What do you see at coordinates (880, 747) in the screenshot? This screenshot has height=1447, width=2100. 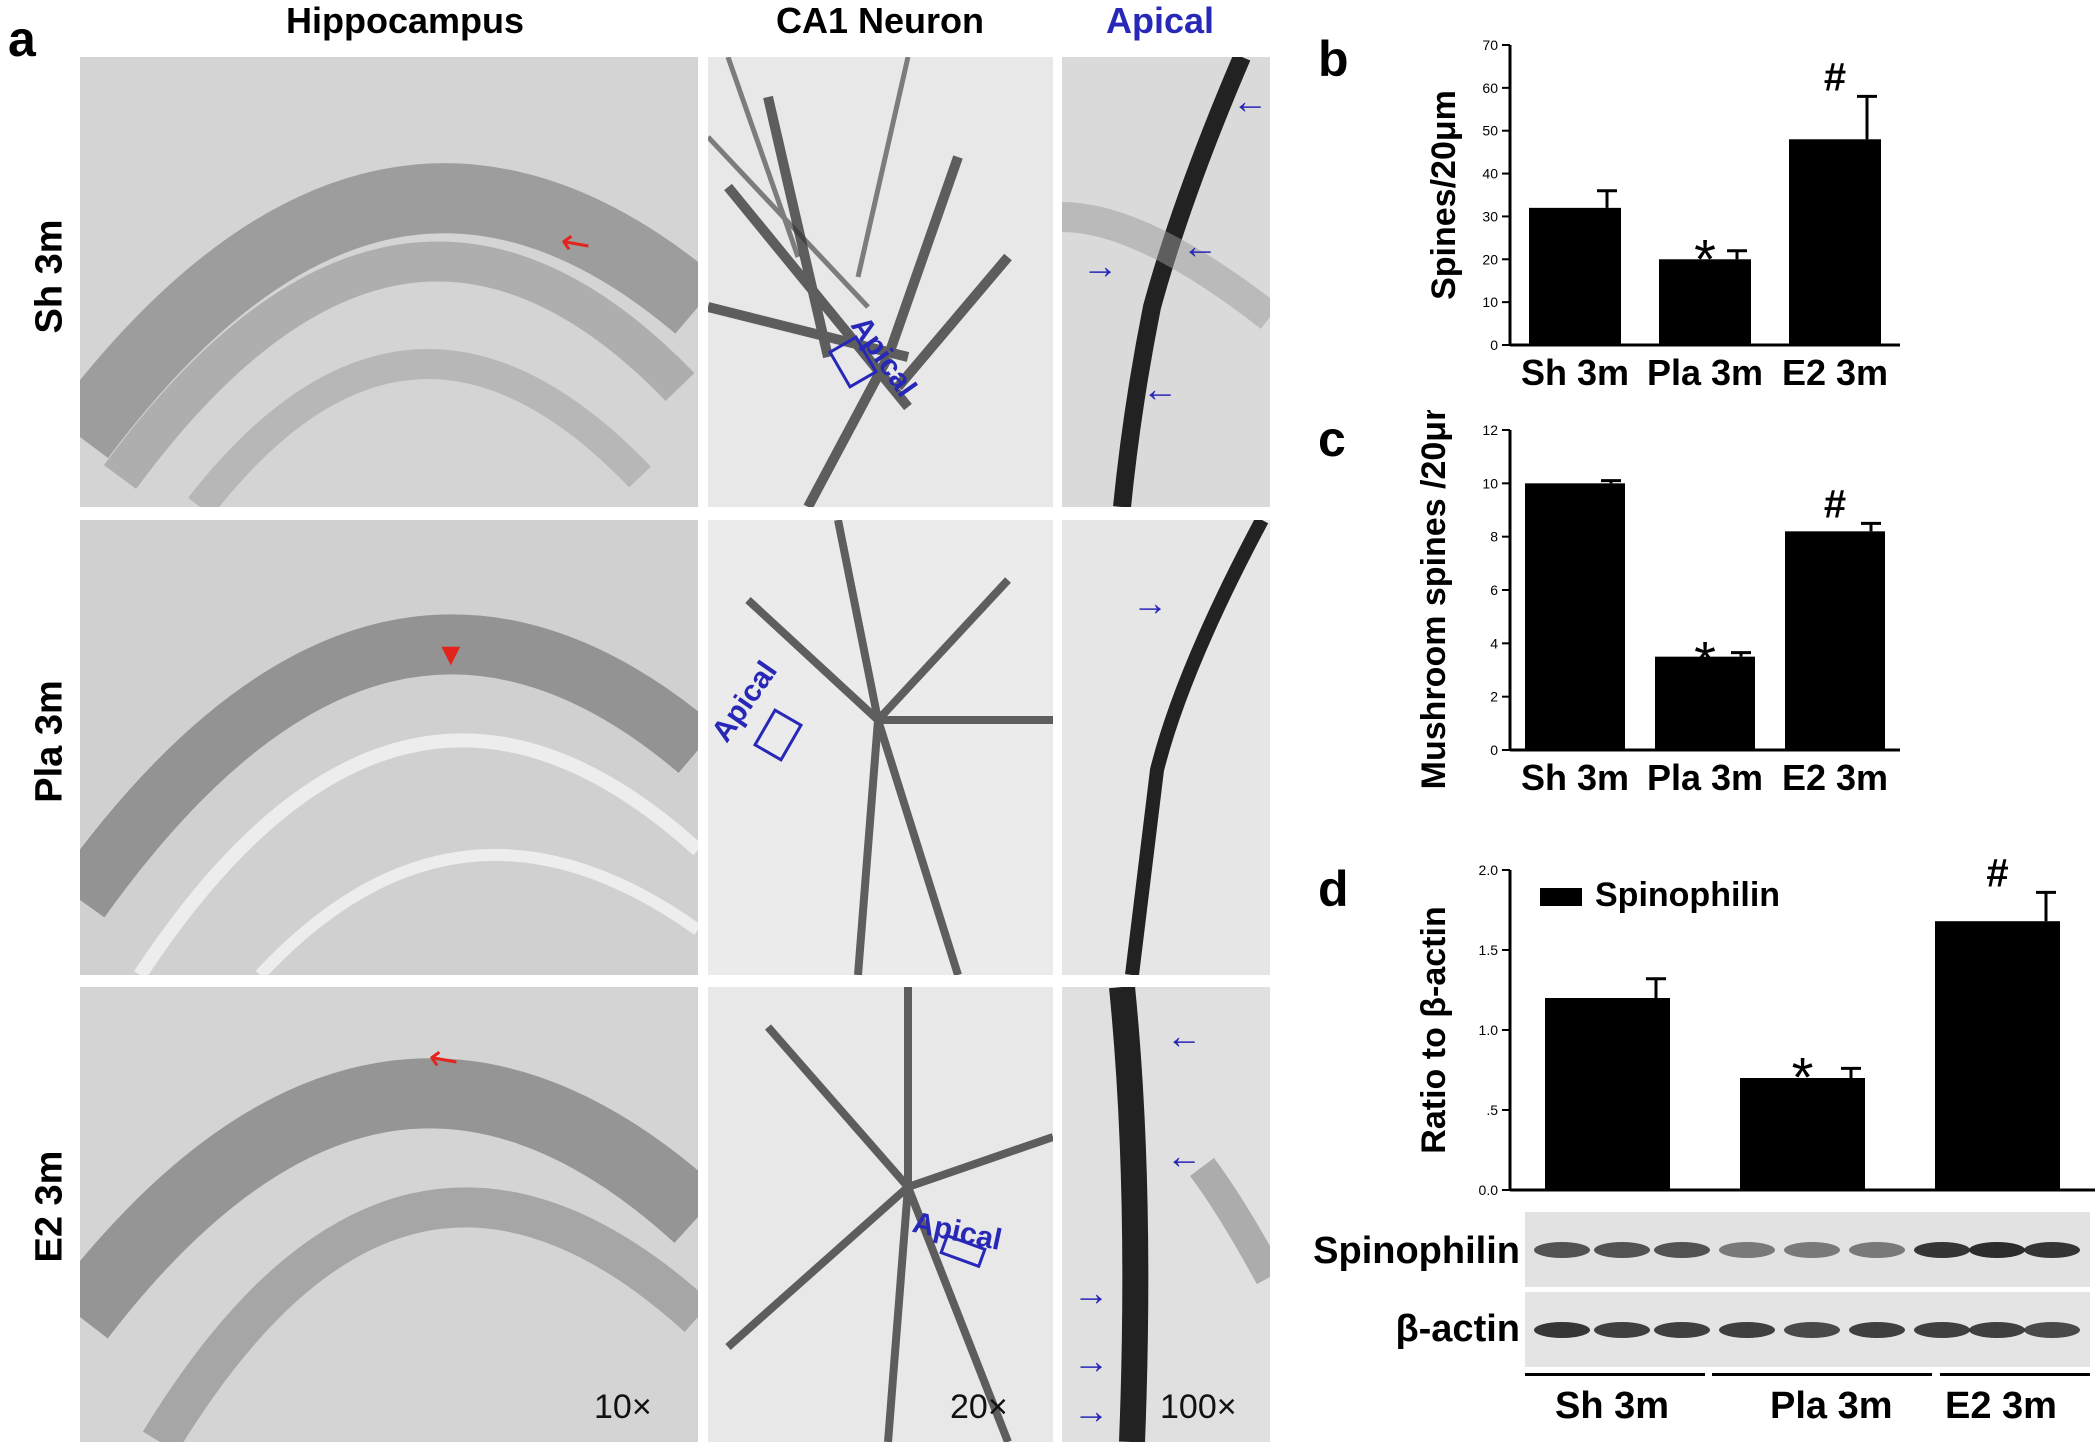 I see `micrograph-ca1-neuron-pla` at bounding box center [880, 747].